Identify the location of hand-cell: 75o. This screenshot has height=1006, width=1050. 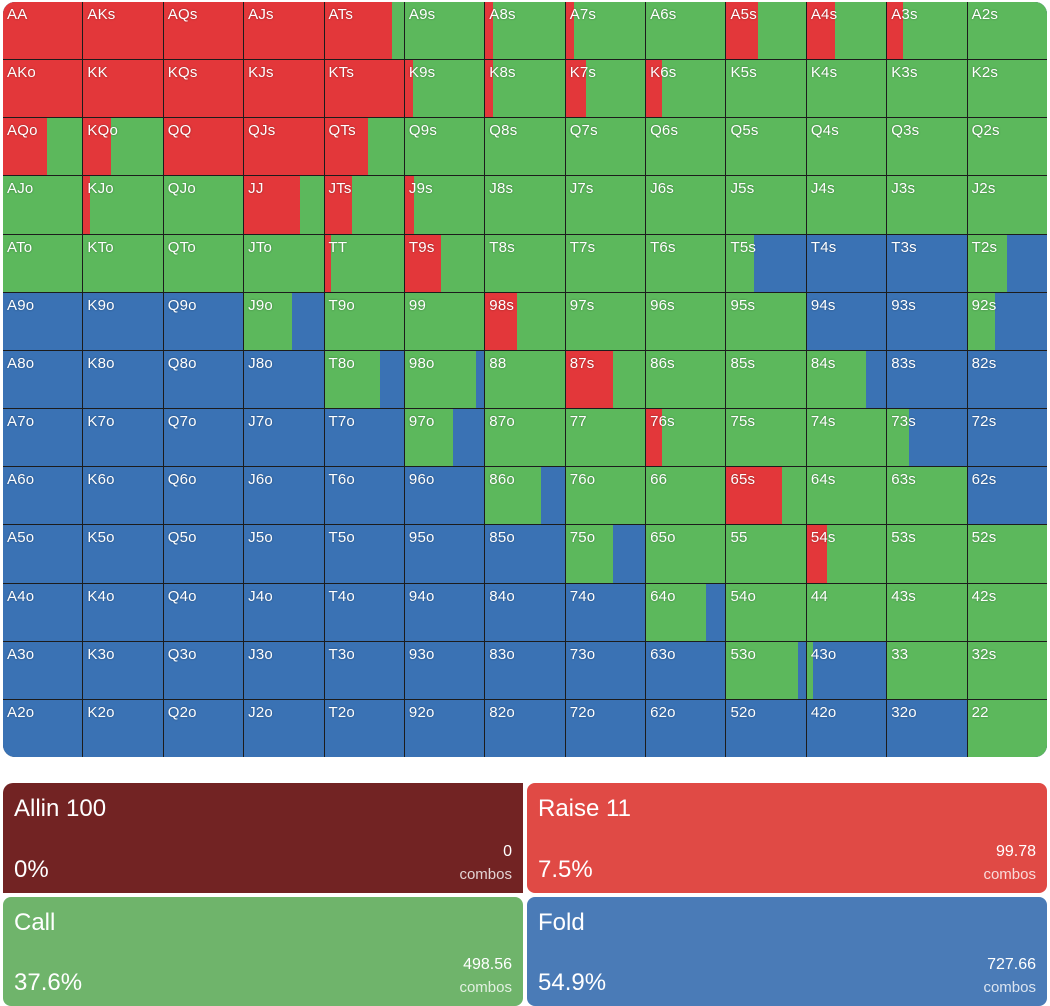
(605, 554).